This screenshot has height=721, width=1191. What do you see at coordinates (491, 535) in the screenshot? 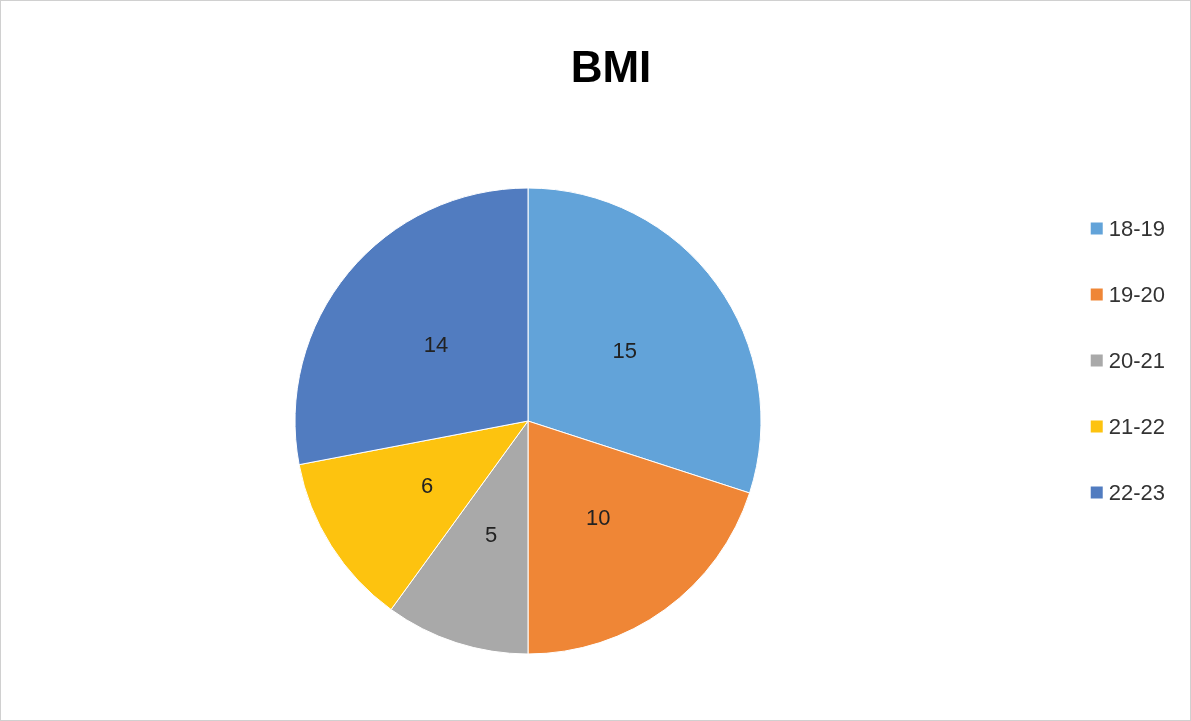
I see `data-label: 5` at bounding box center [491, 535].